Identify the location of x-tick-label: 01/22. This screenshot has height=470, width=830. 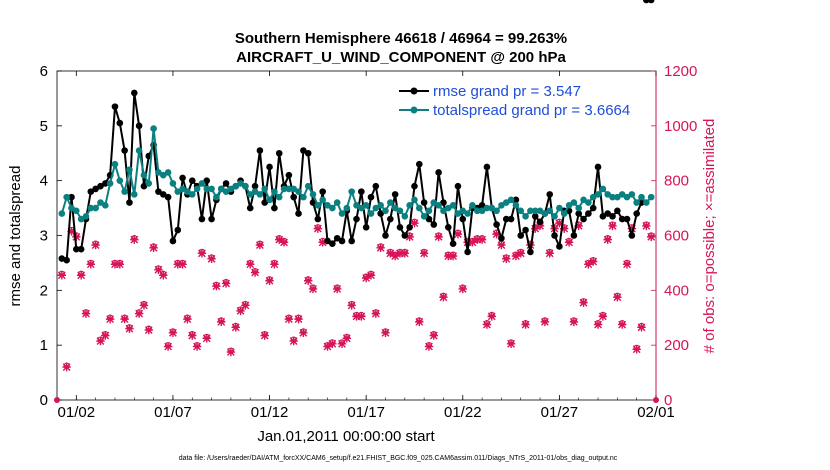
(463, 412).